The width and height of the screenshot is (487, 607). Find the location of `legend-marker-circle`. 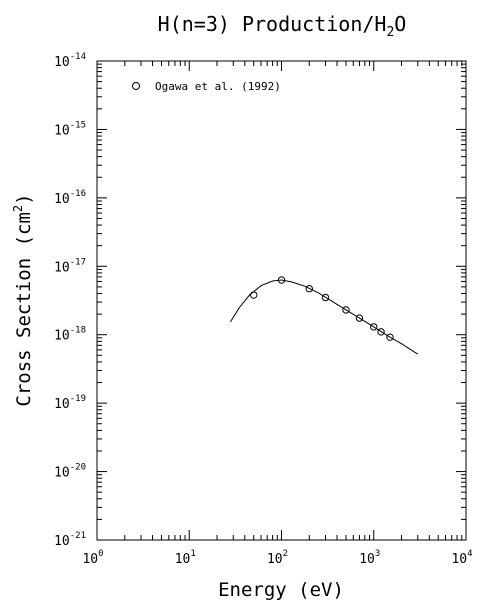

legend-marker-circle is located at coordinates (136, 86).